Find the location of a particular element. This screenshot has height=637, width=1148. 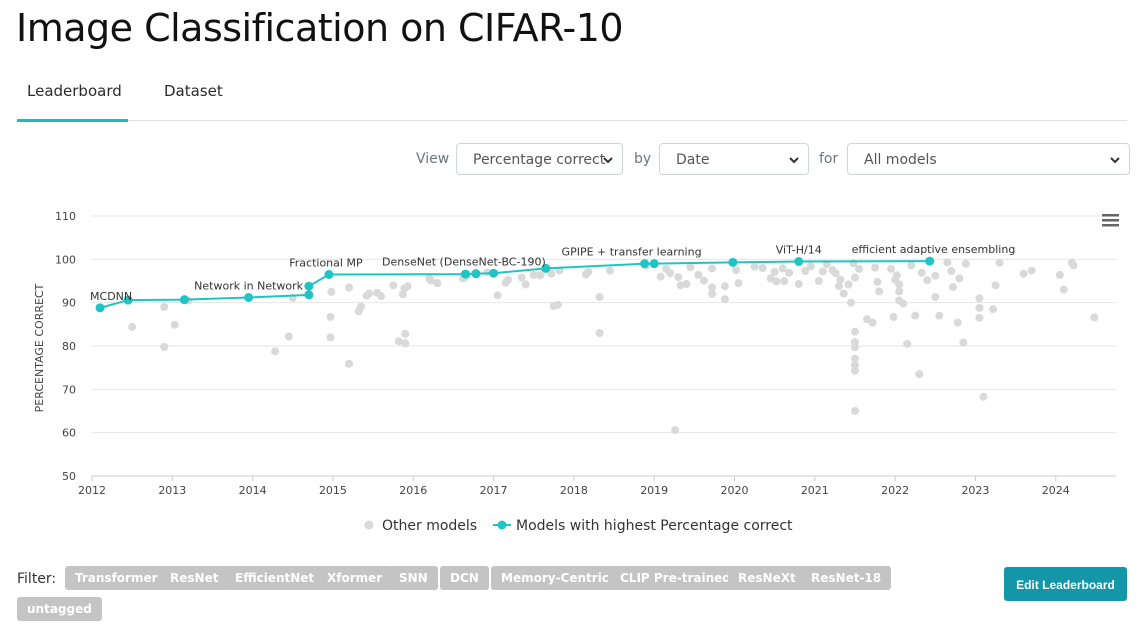

tag-resnet: ResNet is located at coordinates (194, 578).